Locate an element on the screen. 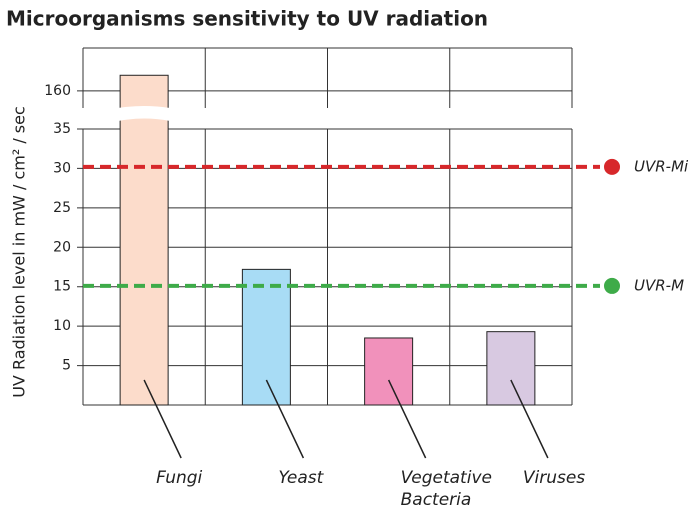 The height and width of the screenshot is (518, 700). y-axis-label: UV Radiation level in mW / cm² / sec is located at coordinates (19, 252).